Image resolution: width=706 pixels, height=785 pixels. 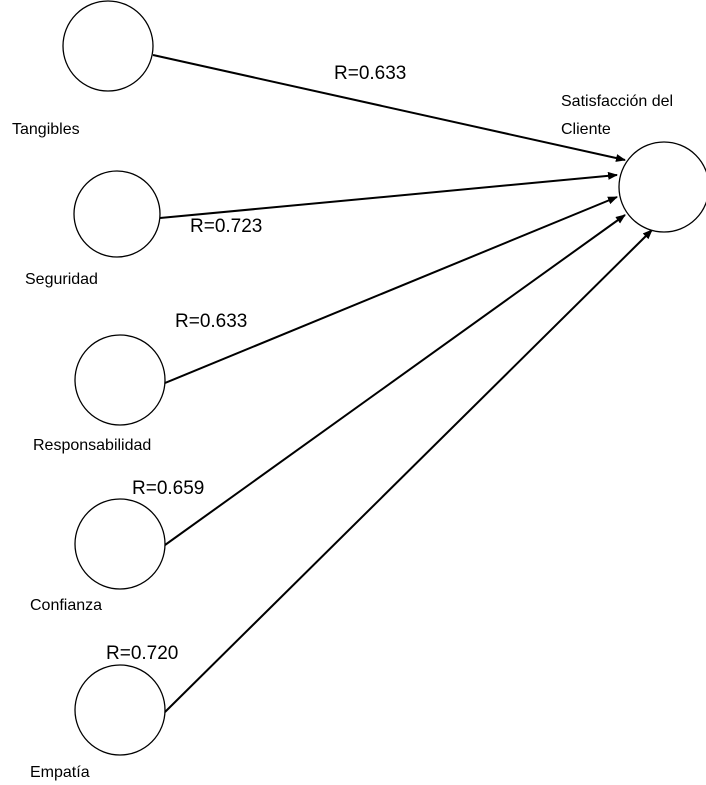 What do you see at coordinates (120, 544) in the screenshot?
I see `node-confianza` at bounding box center [120, 544].